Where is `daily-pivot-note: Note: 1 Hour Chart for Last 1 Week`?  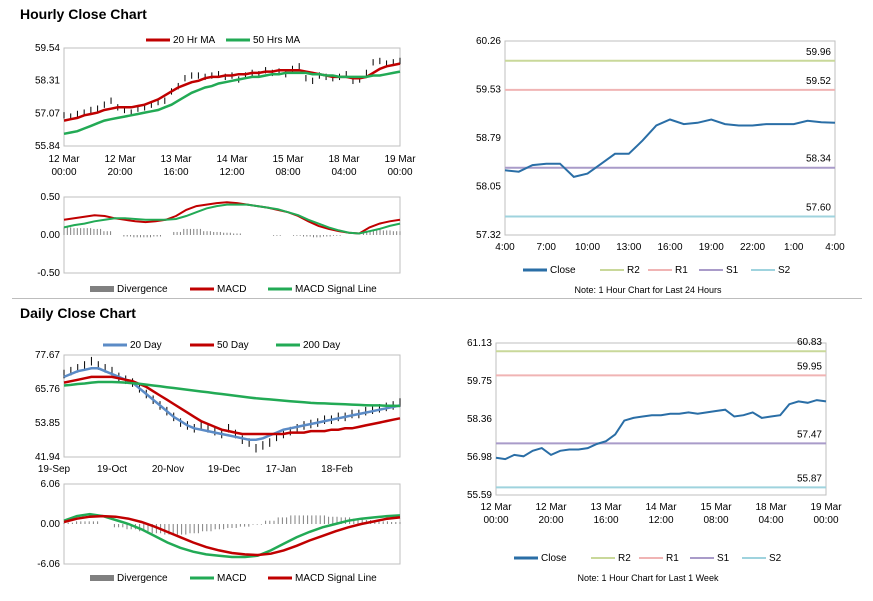
daily-pivot-note: Note: 1 Hour Chart for Last 1 Week is located at coordinates (648, 578).